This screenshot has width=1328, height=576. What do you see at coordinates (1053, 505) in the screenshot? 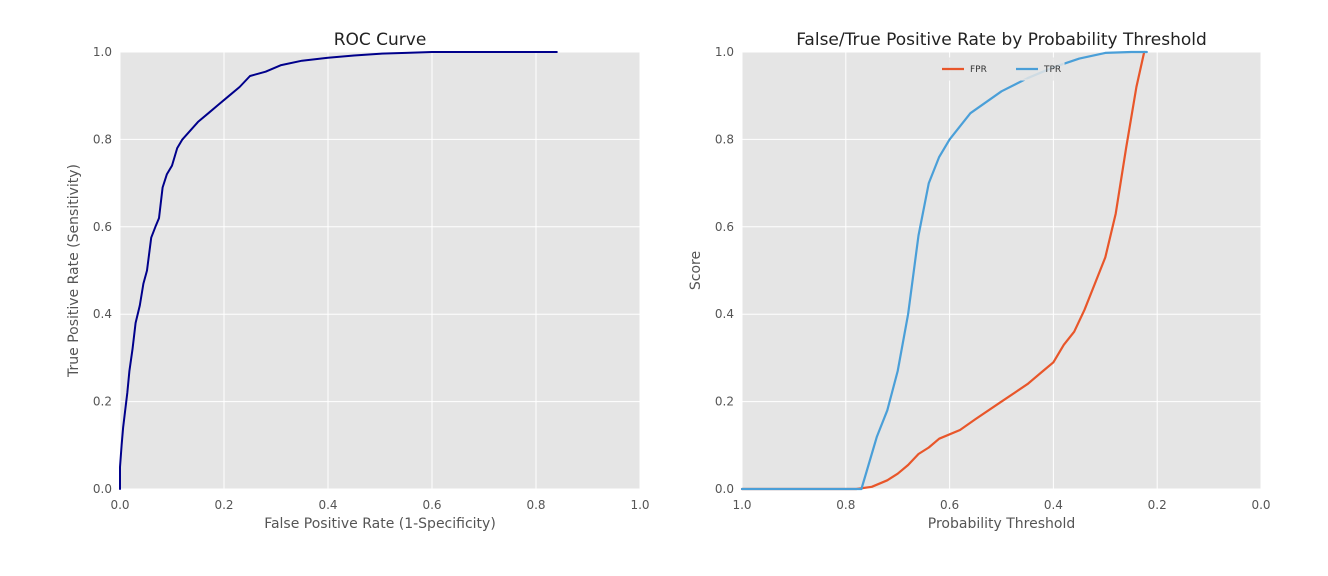
I see `threshold-x-tick-label: 0.4` at bounding box center [1053, 505].